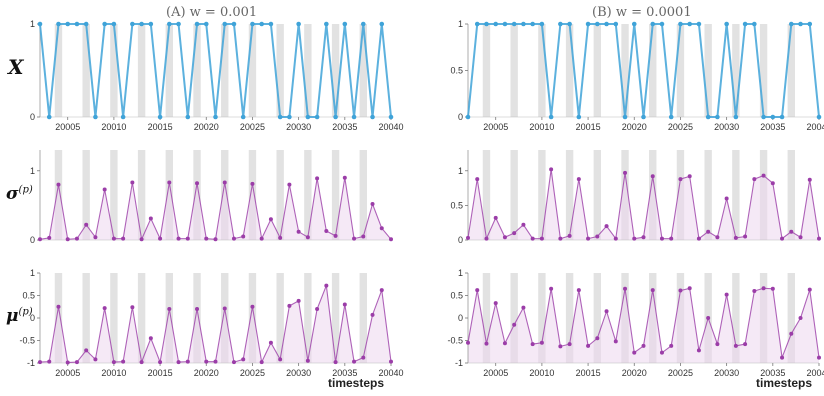 The height and width of the screenshot is (396, 824). I want to click on b-mu-xtick-label: 20040, so click(815, 373).